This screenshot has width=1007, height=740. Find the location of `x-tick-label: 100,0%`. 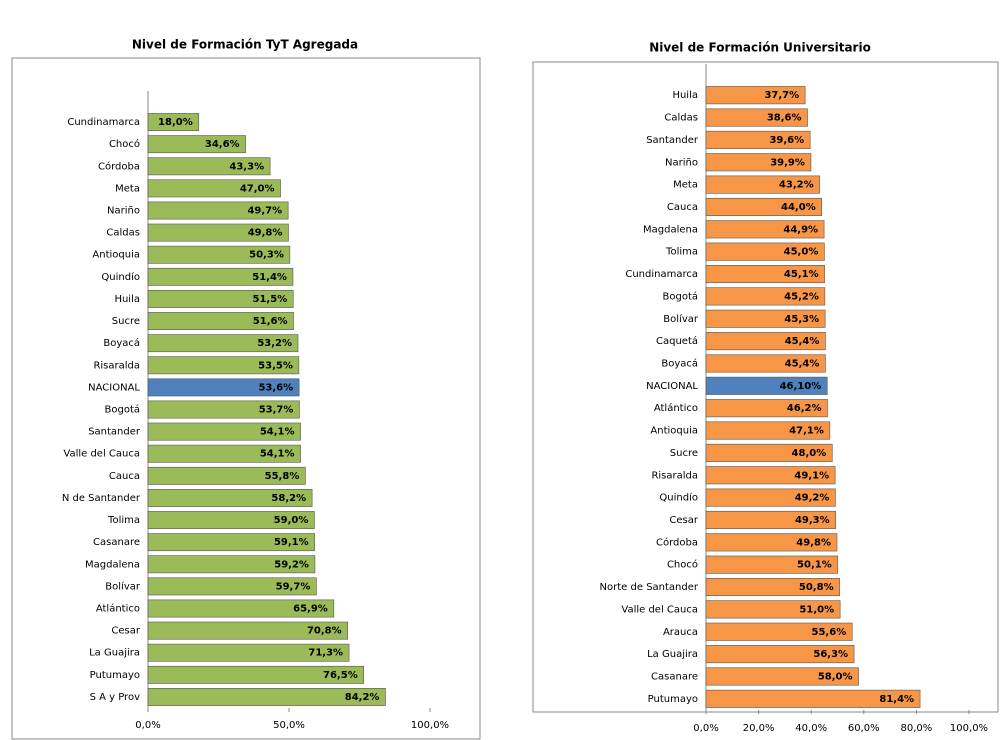

x-tick-label: 100,0% is located at coordinates (430, 725).